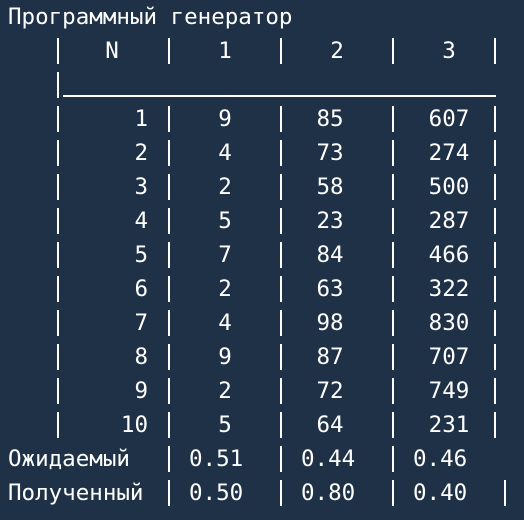 This screenshot has height=520, width=524. What do you see at coordinates (262, 153) in the screenshot?
I see `table-row: 2 4 73 274` at bounding box center [262, 153].